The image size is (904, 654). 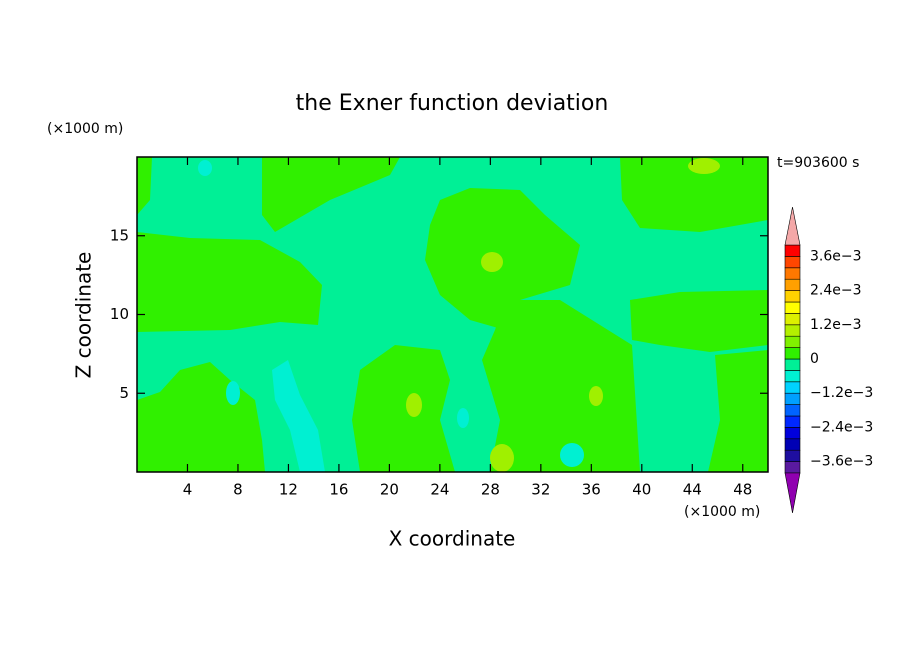 I want to click on x-tick-label: 8, so click(x=238, y=490).